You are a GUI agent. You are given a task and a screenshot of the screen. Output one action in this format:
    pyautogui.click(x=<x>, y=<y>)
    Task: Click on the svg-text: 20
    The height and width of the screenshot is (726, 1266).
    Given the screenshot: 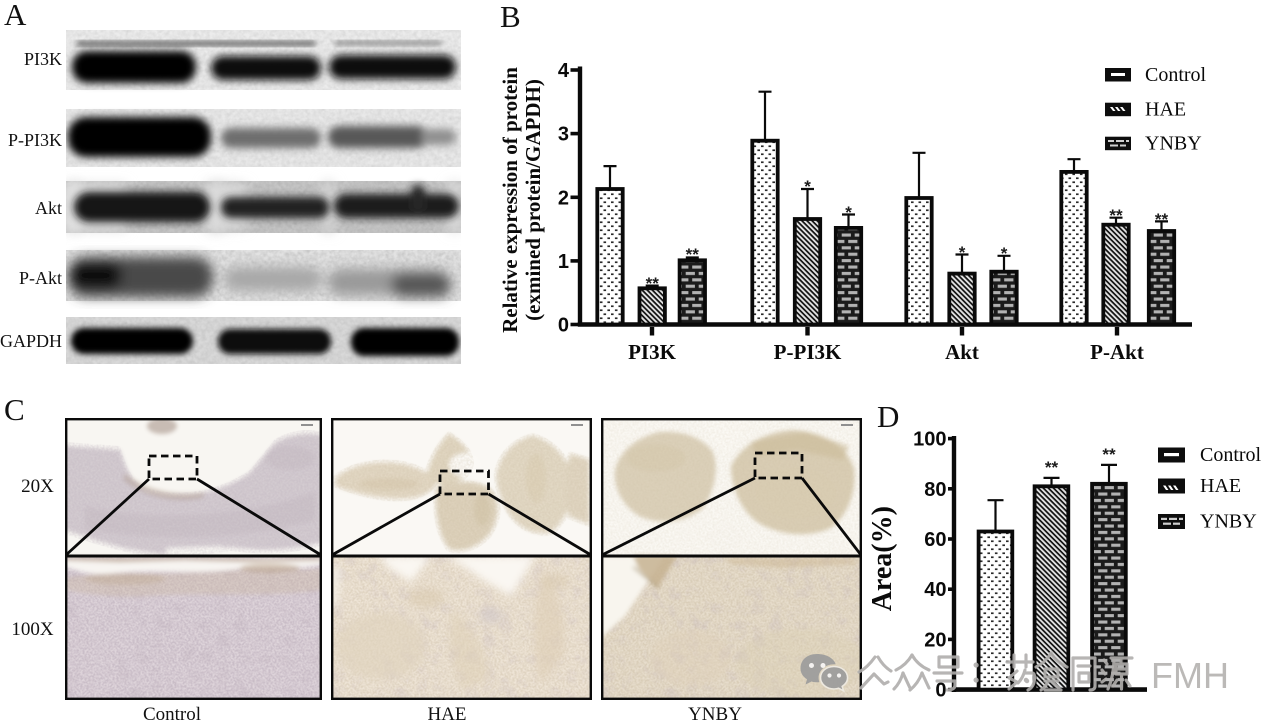 What is the action you would take?
    pyautogui.click(x=935, y=640)
    